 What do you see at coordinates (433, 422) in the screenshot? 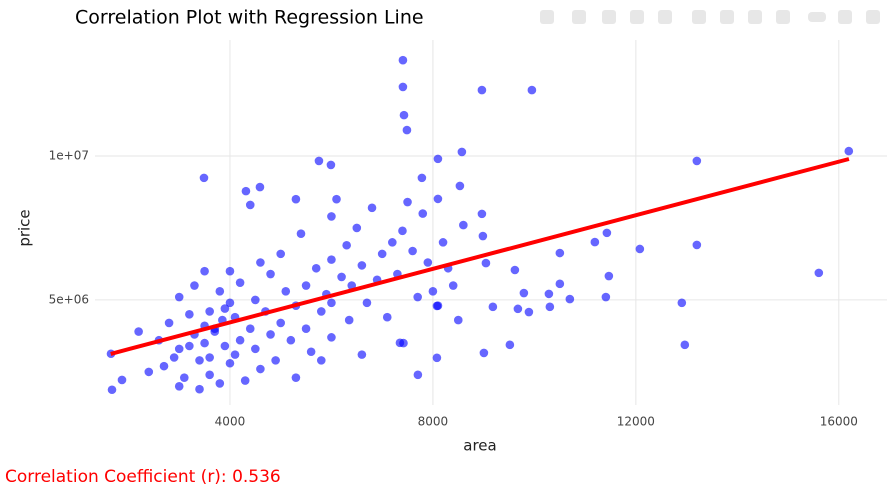
I see `x-tick-label: 8000` at bounding box center [433, 422].